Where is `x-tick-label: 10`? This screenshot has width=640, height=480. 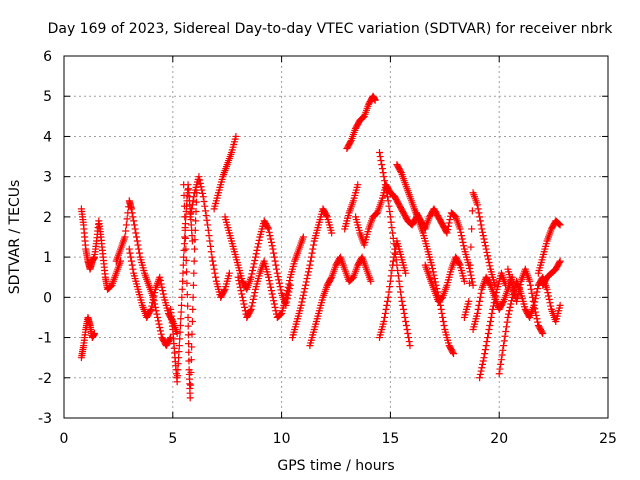
x-tick-label: 10 is located at coordinates (282, 439).